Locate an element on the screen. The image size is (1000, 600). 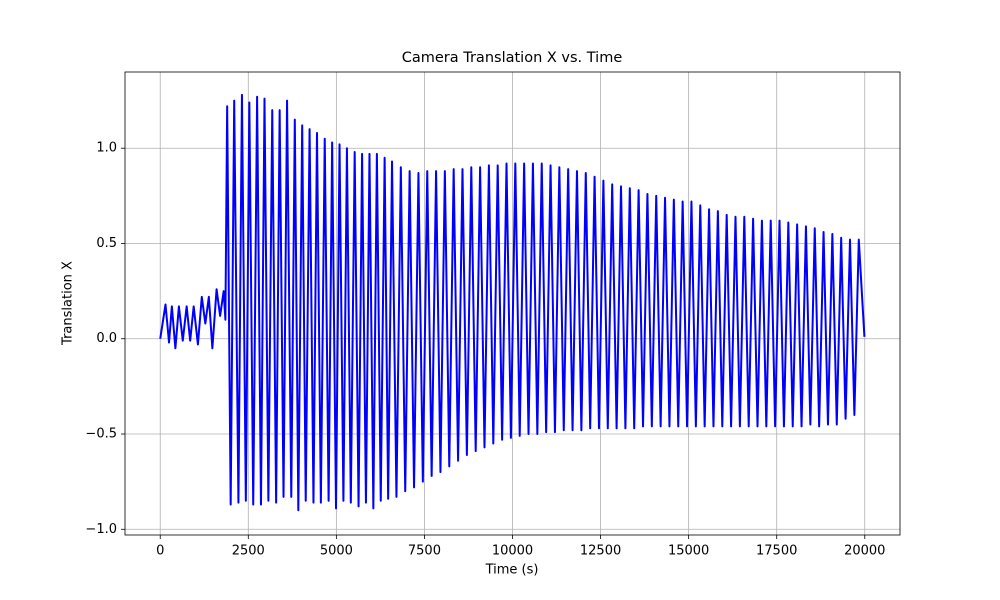
x-tick-label: 20000 is located at coordinates (864, 551).